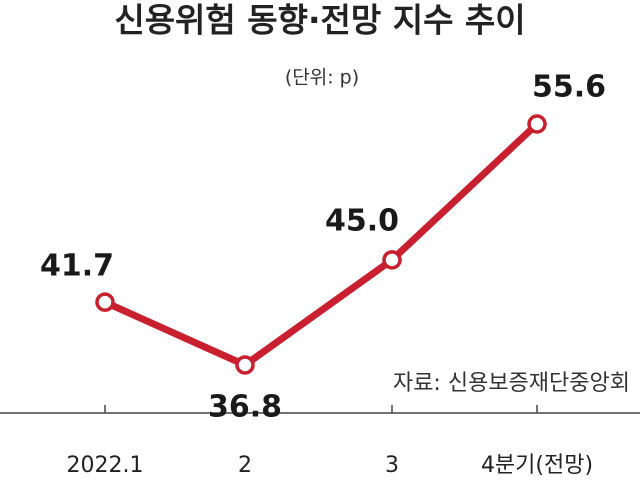  I want to click on chart-title: 신용위험 동향·전망 지수 추이, so click(319, 20).